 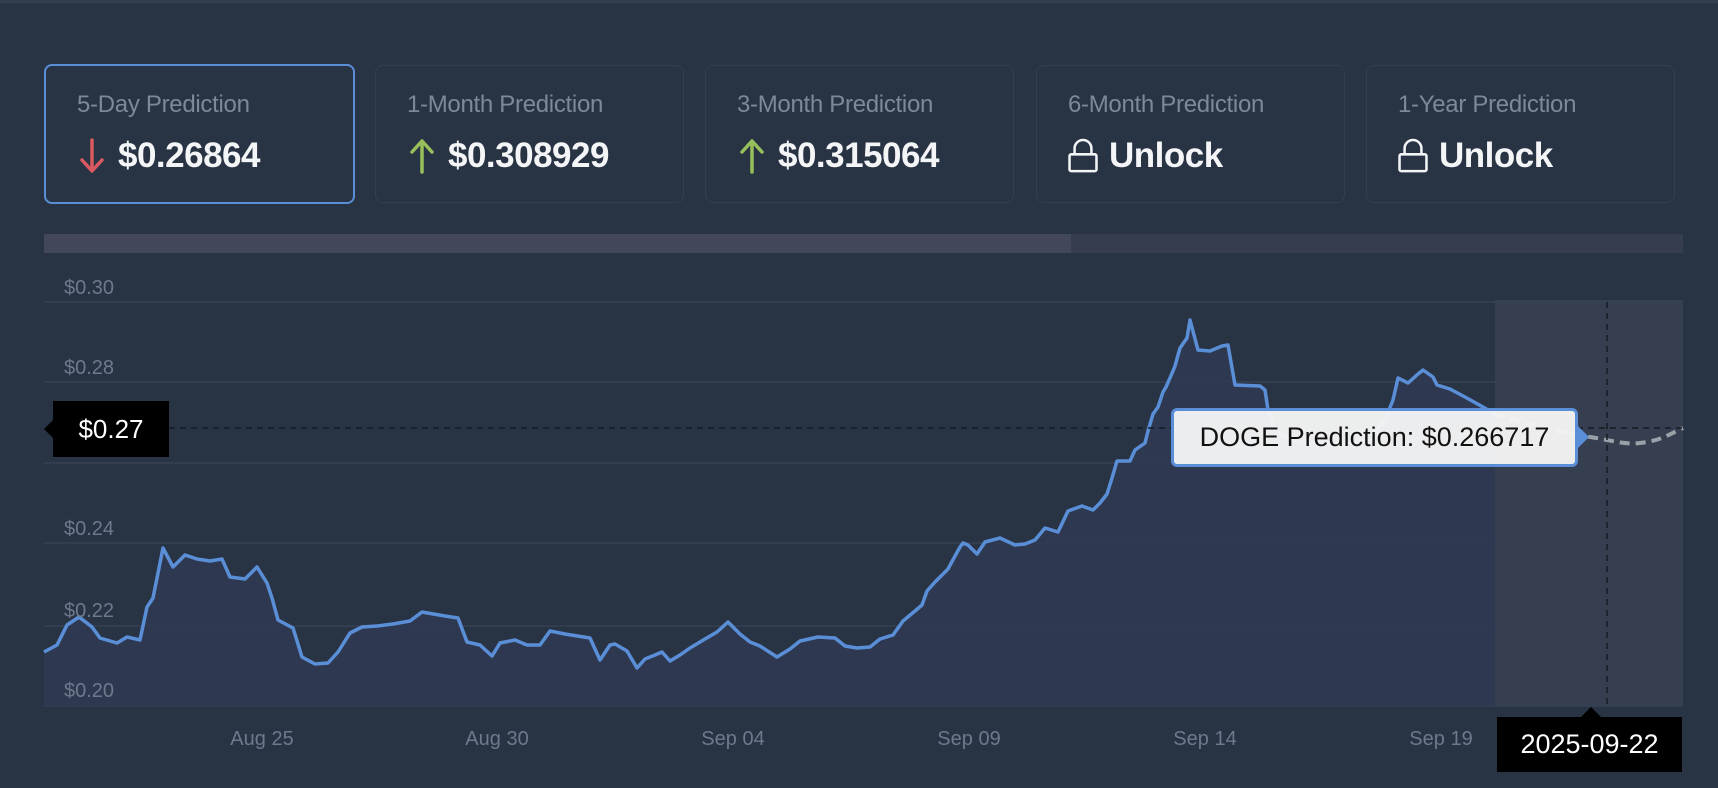 What do you see at coordinates (1589, 503) in the screenshot?
I see `forecast-region` at bounding box center [1589, 503].